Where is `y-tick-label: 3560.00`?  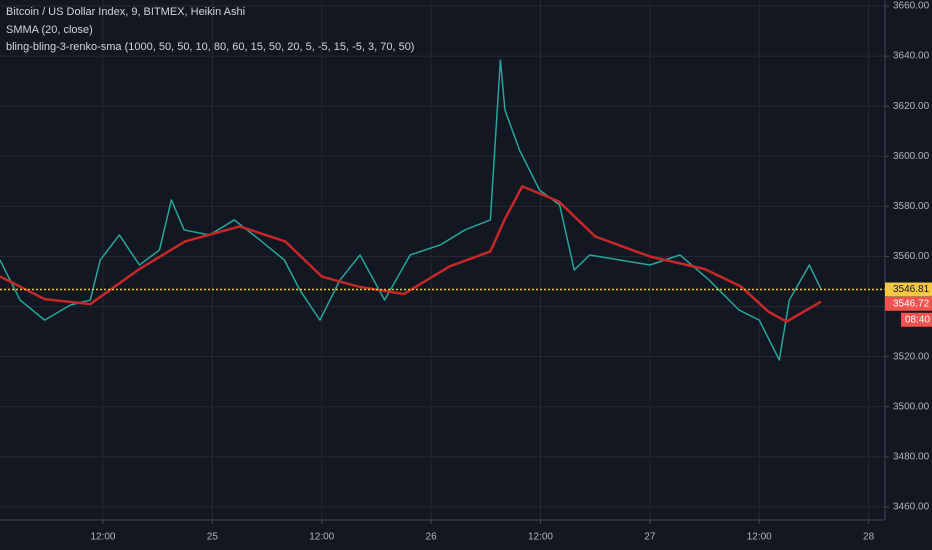 y-tick-label: 3560.00 is located at coordinates (911, 256).